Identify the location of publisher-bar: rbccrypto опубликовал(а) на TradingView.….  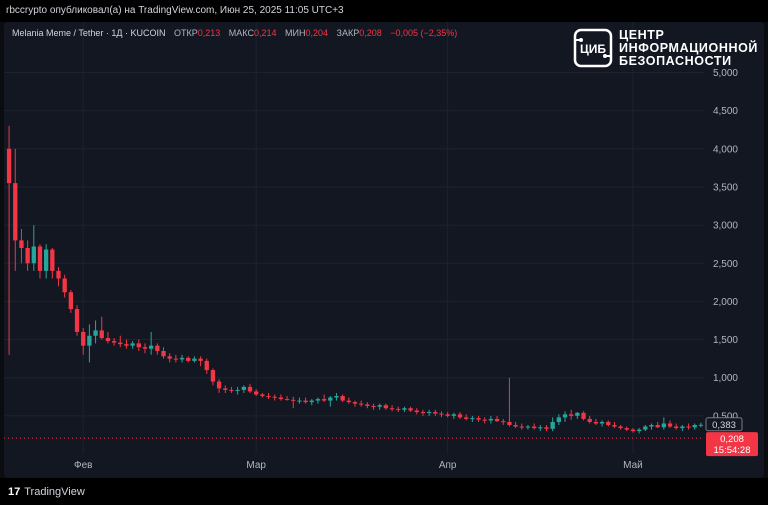
(384, 11).